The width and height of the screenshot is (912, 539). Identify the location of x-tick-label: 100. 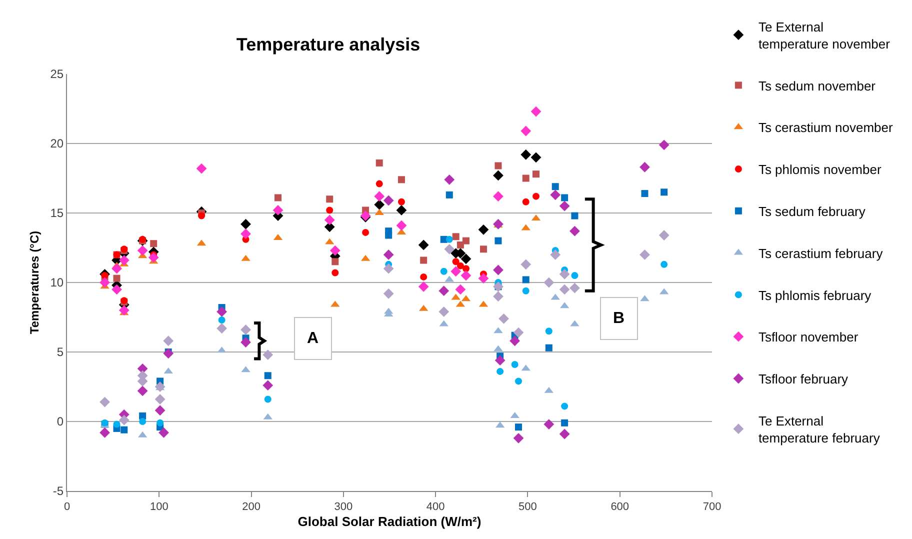
(159, 507).